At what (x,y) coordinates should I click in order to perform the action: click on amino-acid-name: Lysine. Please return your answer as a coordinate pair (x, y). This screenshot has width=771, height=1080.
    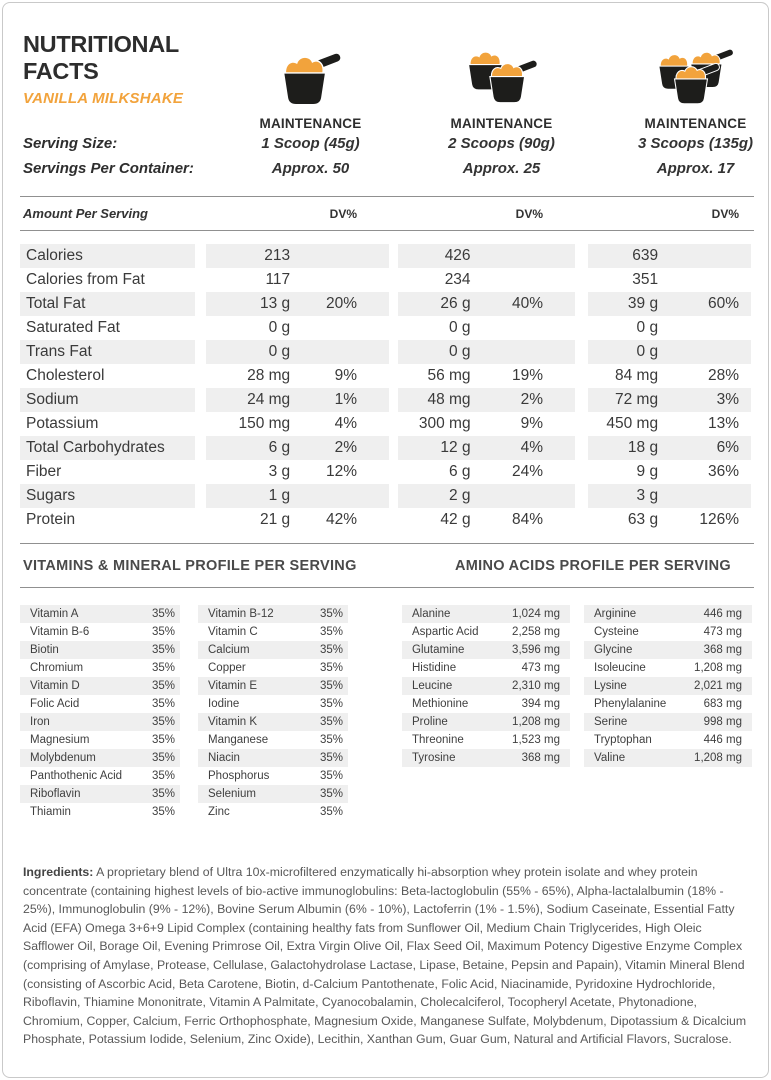
    Looking at the image, I should click on (610, 686).